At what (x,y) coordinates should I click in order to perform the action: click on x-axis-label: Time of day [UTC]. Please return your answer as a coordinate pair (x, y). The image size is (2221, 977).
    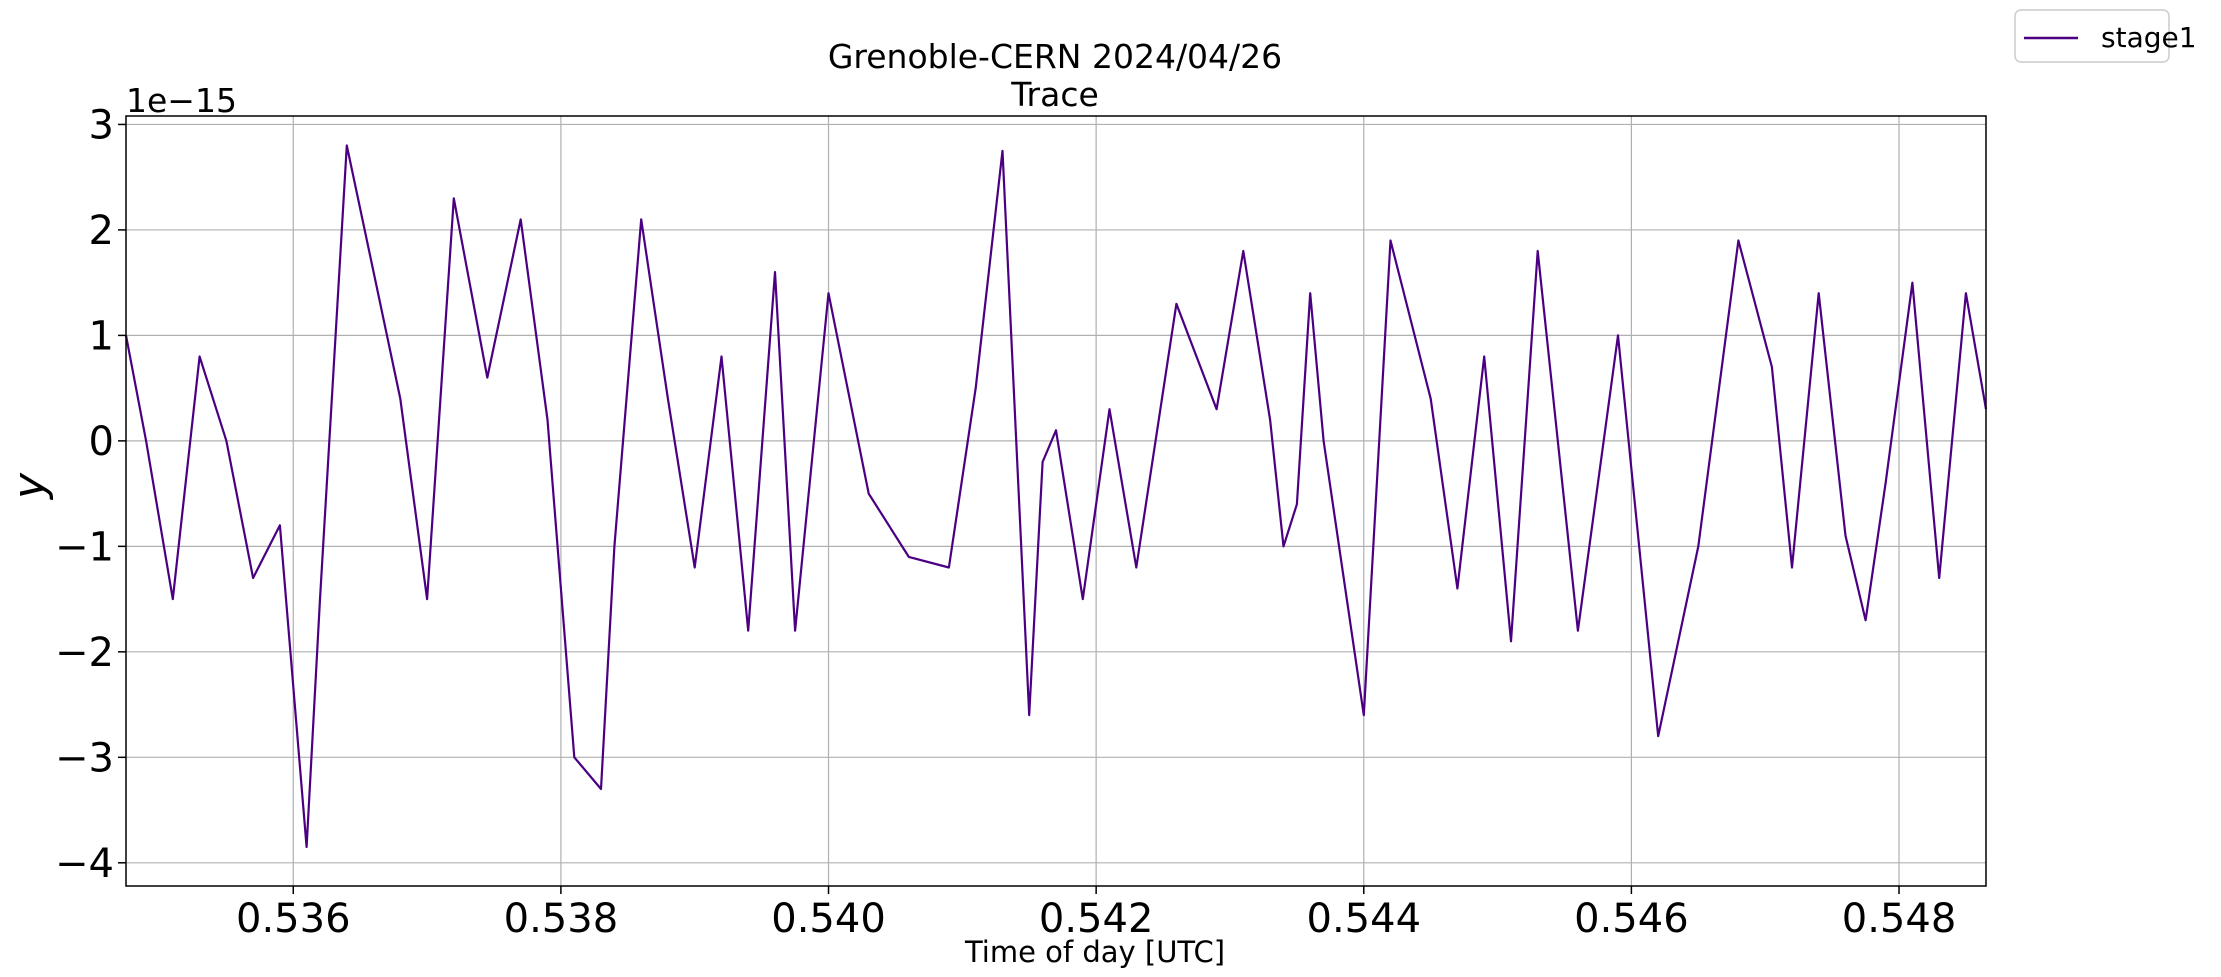
    Looking at the image, I should click on (1094, 952).